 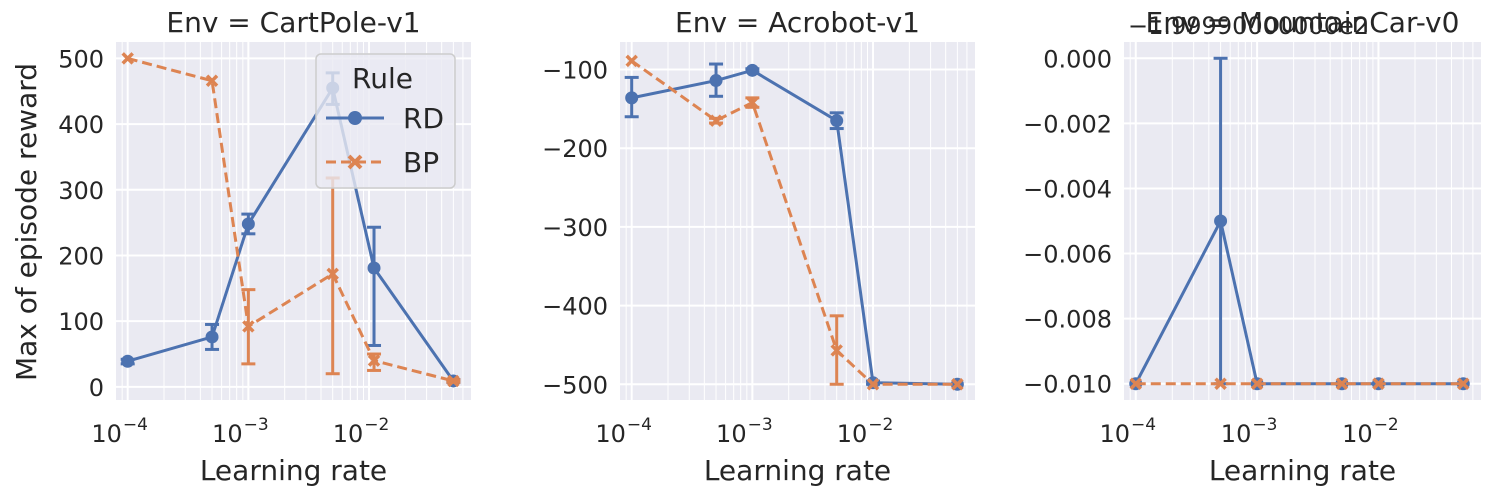 What do you see at coordinates (382, 78) in the screenshot?
I see `legend-title: Rule` at bounding box center [382, 78].